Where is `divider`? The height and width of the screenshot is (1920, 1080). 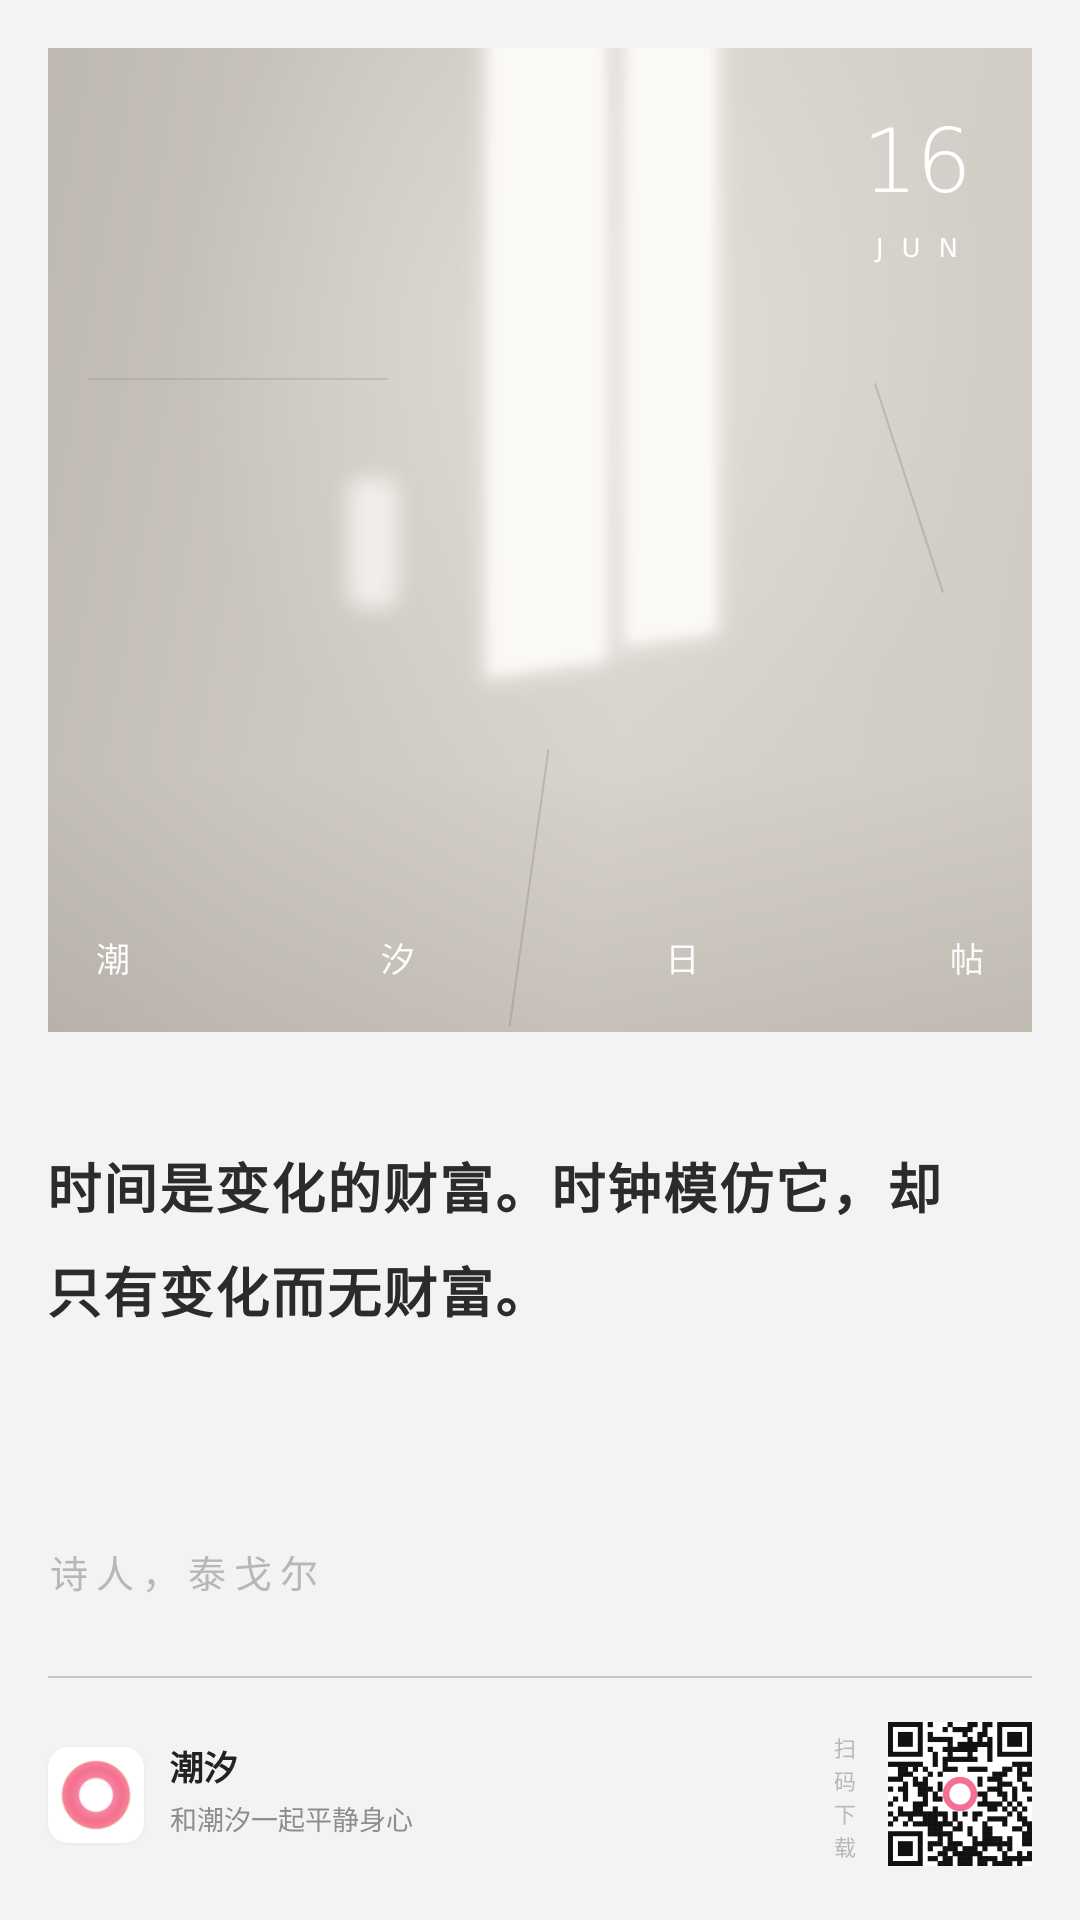 divider is located at coordinates (540, 1677).